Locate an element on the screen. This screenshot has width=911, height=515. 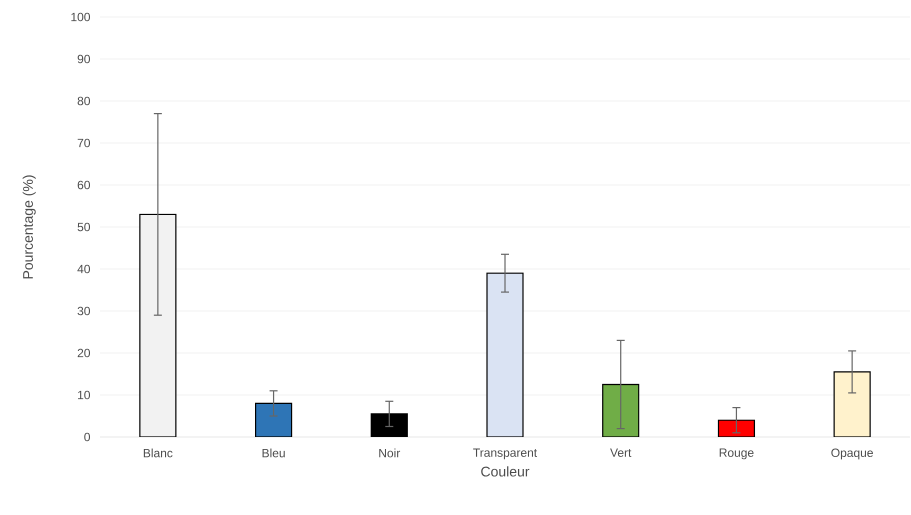
y-tick-label: 60 is located at coordinates (84, 185).